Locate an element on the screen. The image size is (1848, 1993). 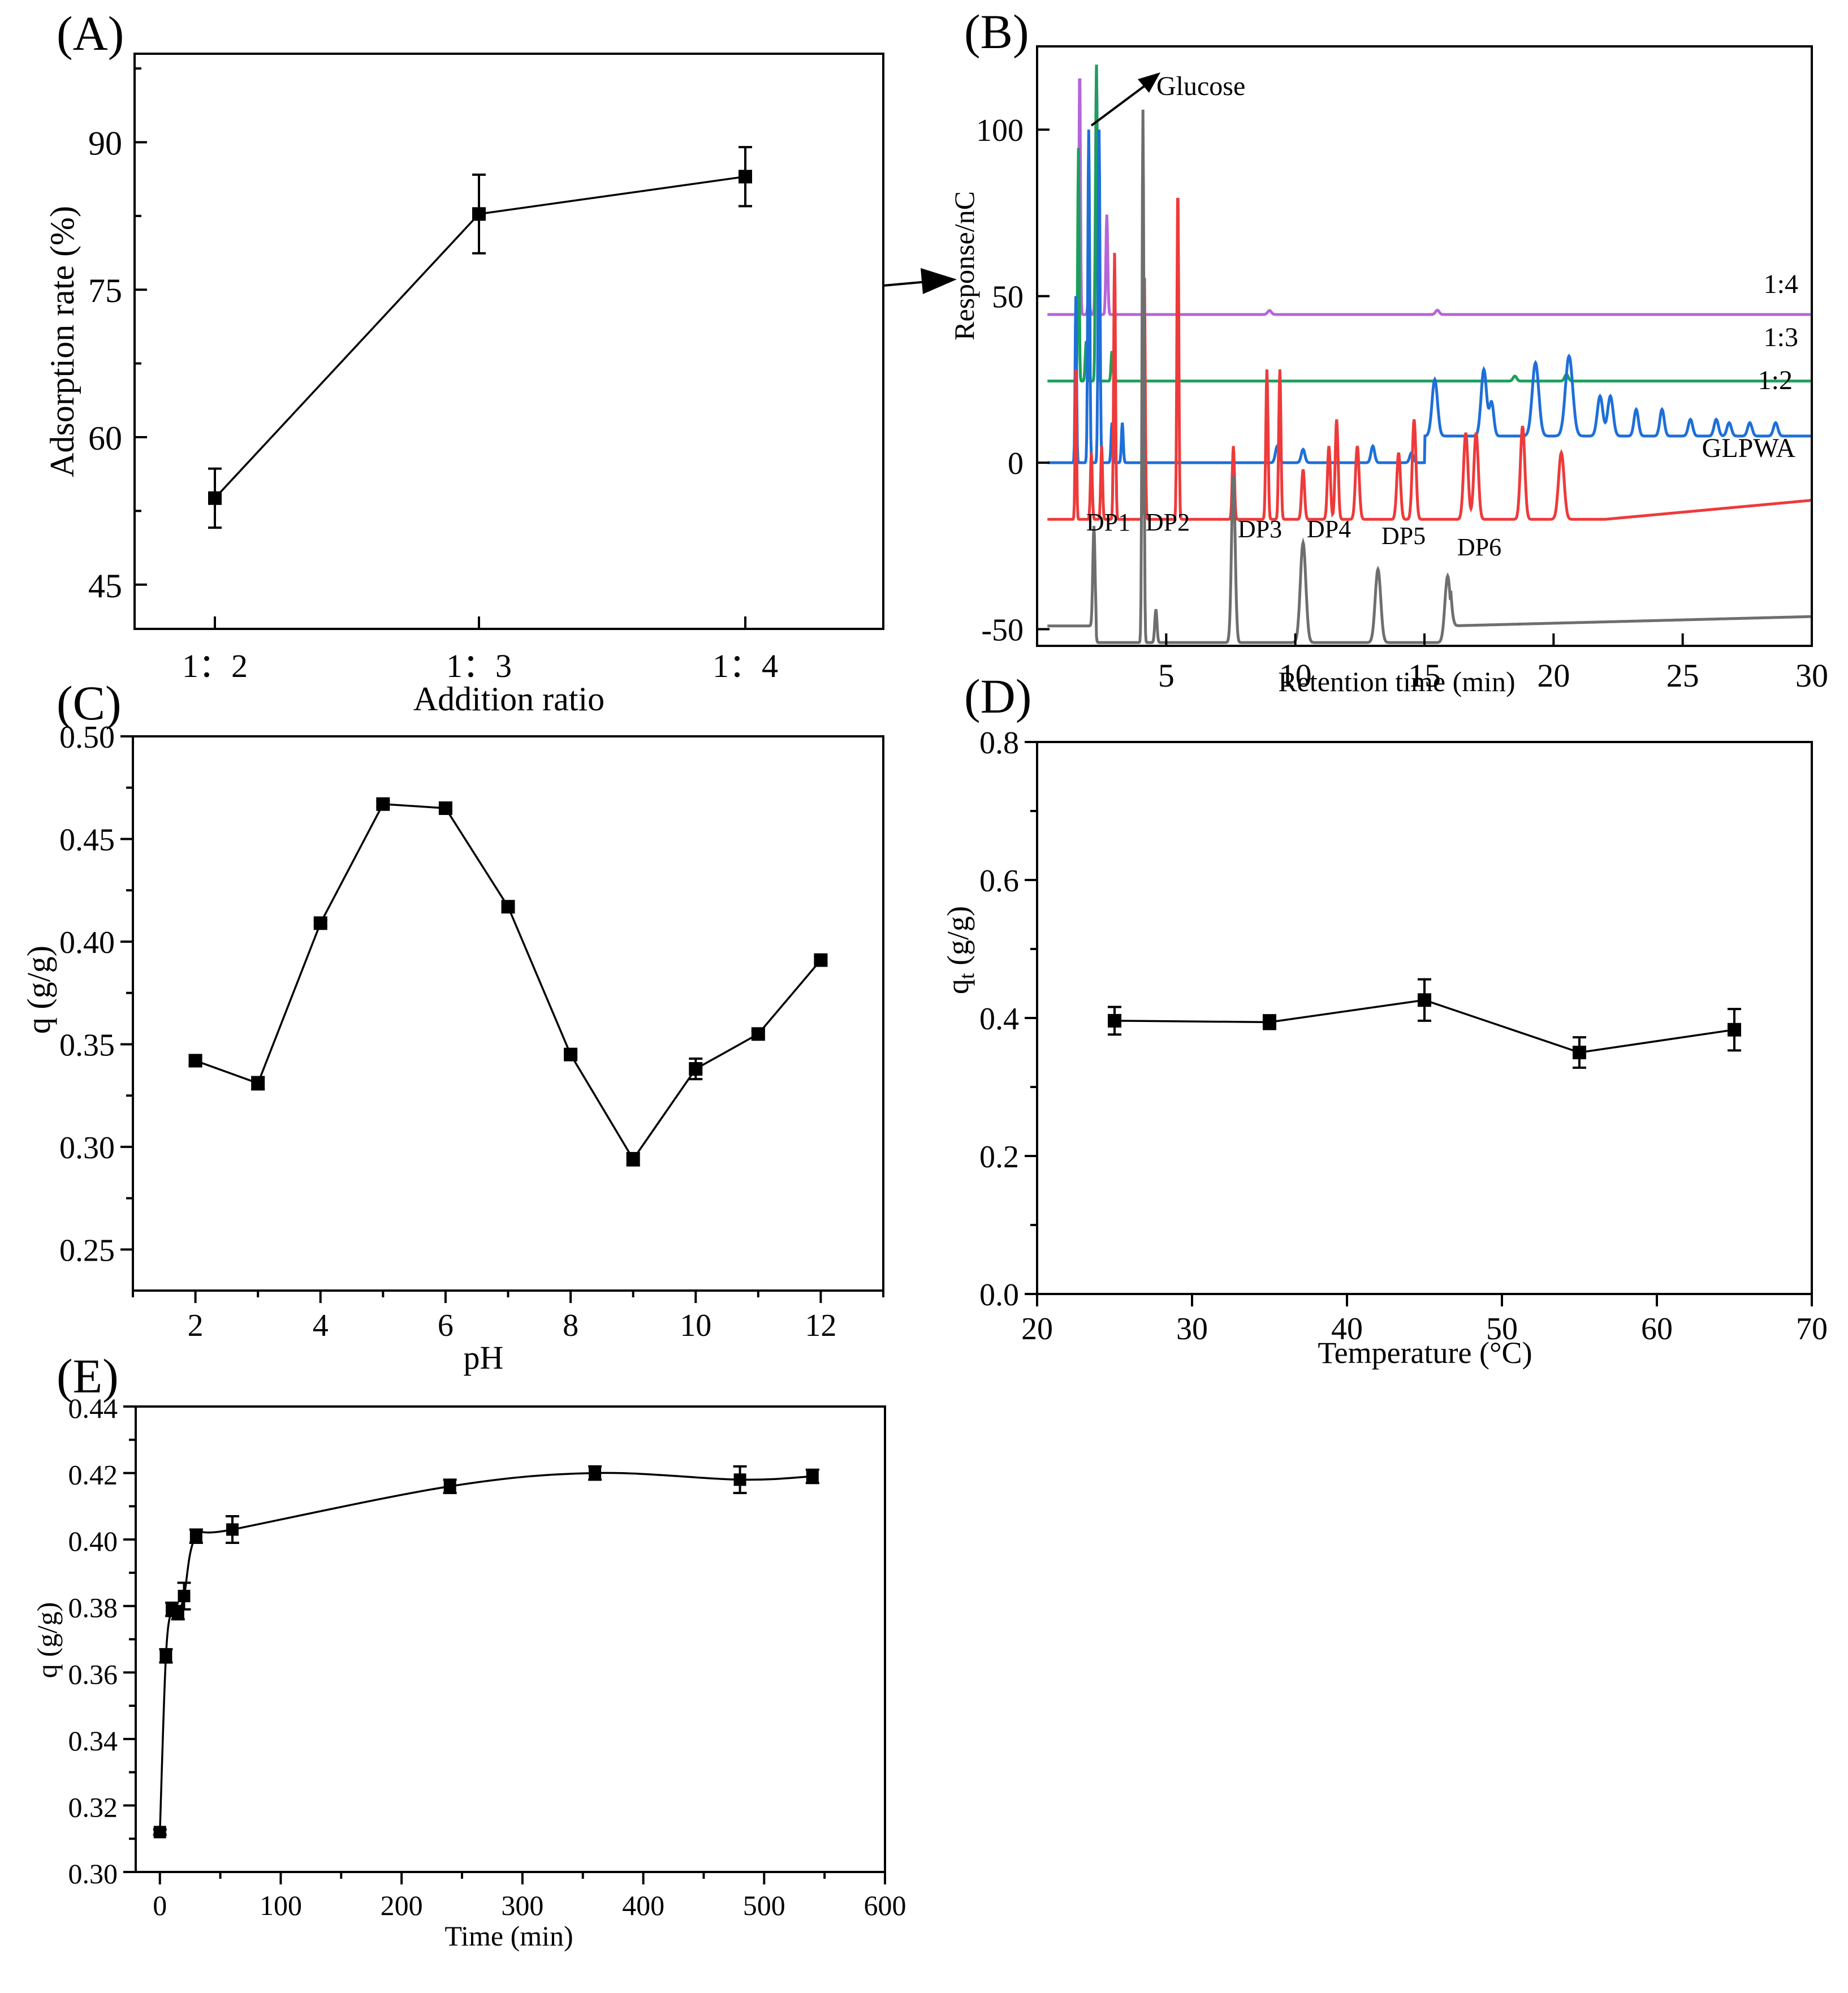
peak-label: DP3 is located at coordinates (1260, 529).